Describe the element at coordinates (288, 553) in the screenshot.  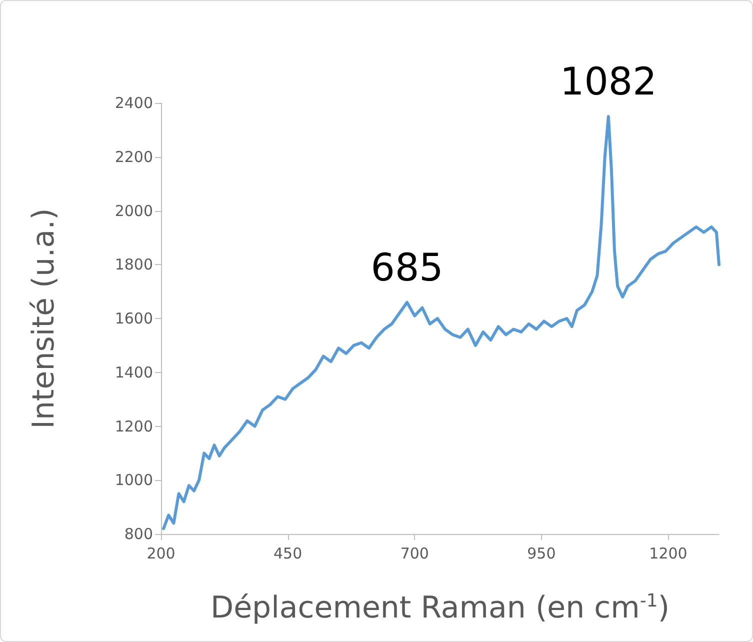
I see `x-tick-label: 450` at that location.